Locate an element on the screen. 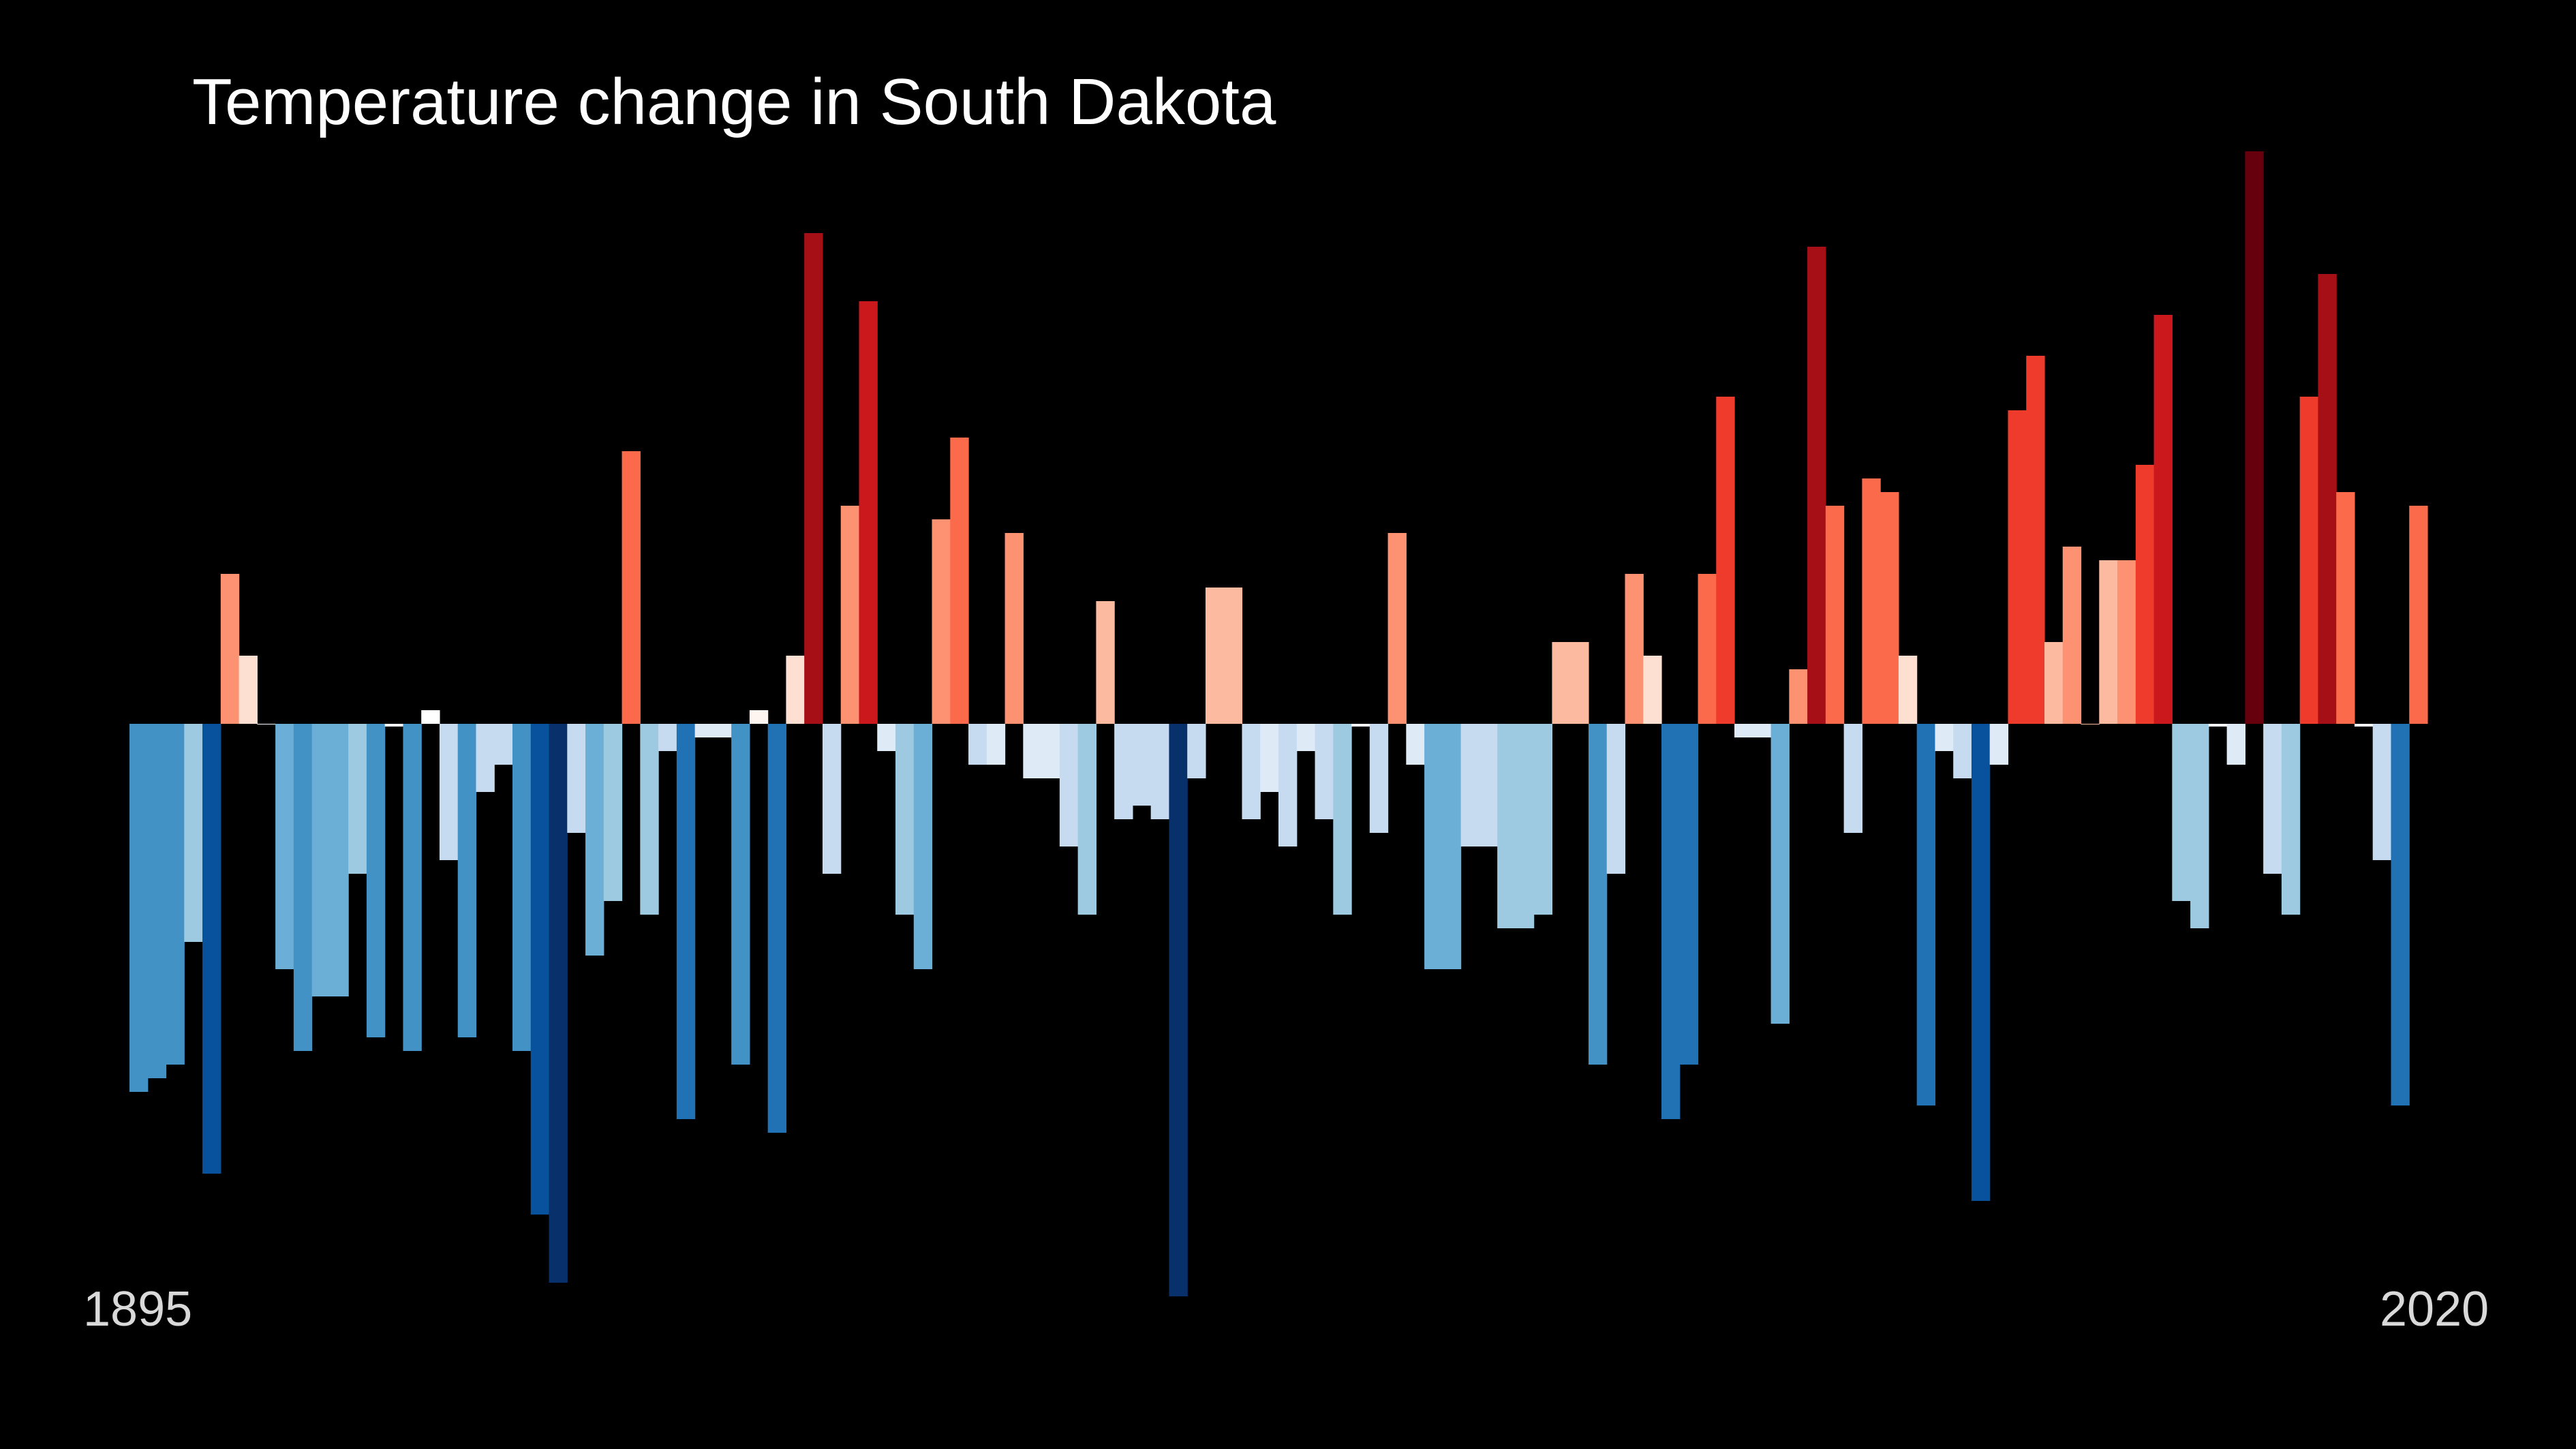  bar-1901 is located at coordinates (248, 690).